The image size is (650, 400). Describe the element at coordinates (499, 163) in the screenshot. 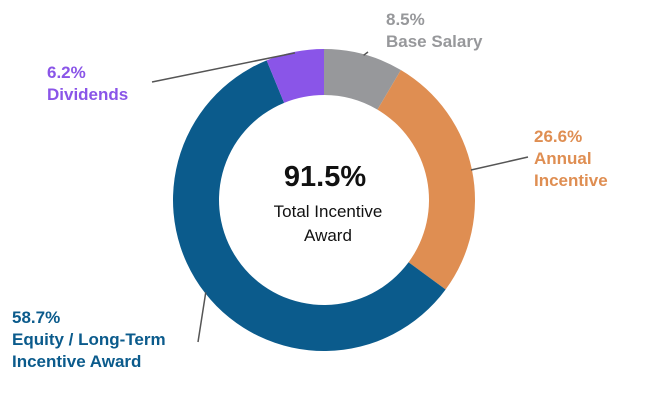

I see `leader-line-annual` at that location.